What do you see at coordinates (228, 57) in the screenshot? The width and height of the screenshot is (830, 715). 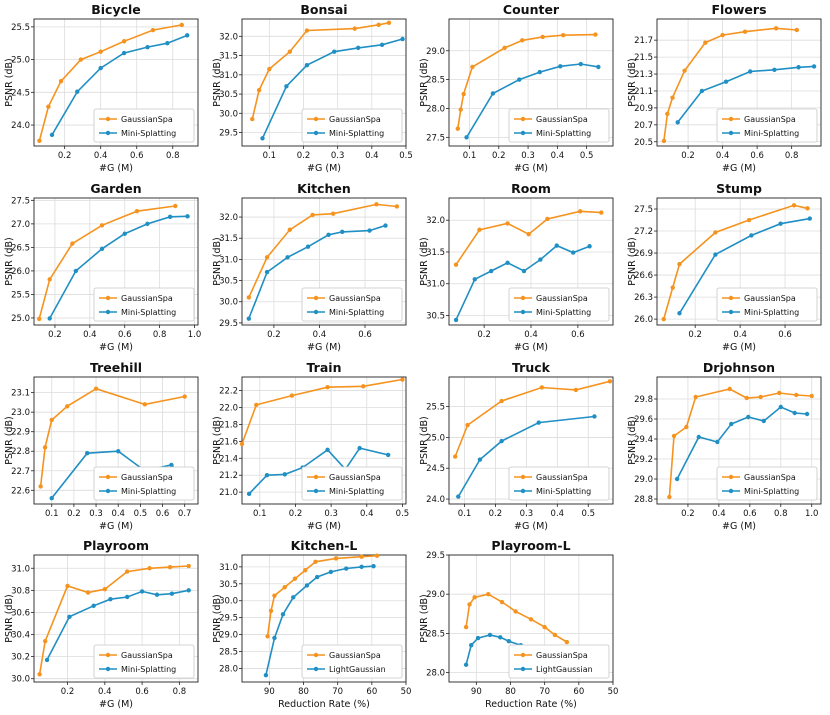 I see `y-tick-label: 31.5` at bounding box center [228, 57].